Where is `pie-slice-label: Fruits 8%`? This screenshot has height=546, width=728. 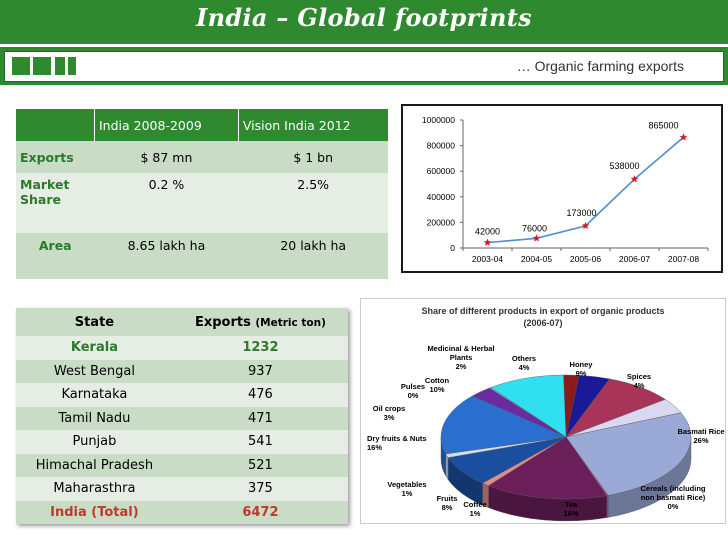
pie-slice-label: Fruits 8% is located at coordinates (447, 503).